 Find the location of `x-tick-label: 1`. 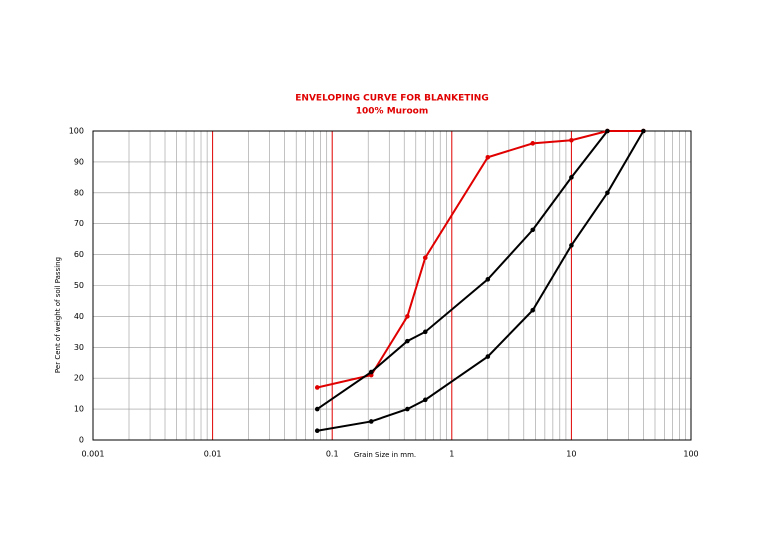

x-tick-label: 1 is located at coordinates (451, 454).